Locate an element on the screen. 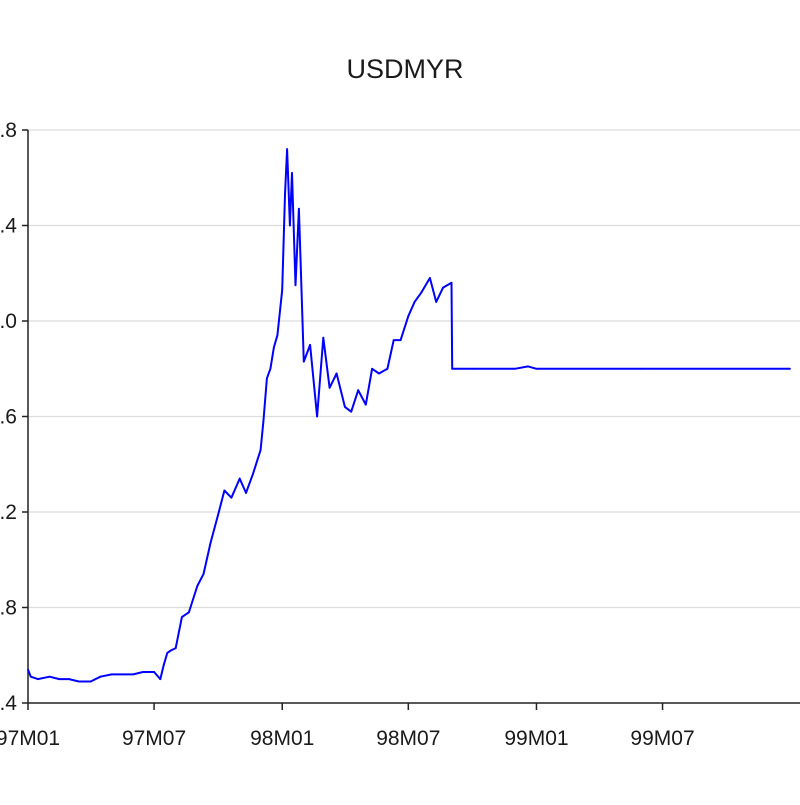  x-tick-label: 97M01 is located at coordinates (30, 738).